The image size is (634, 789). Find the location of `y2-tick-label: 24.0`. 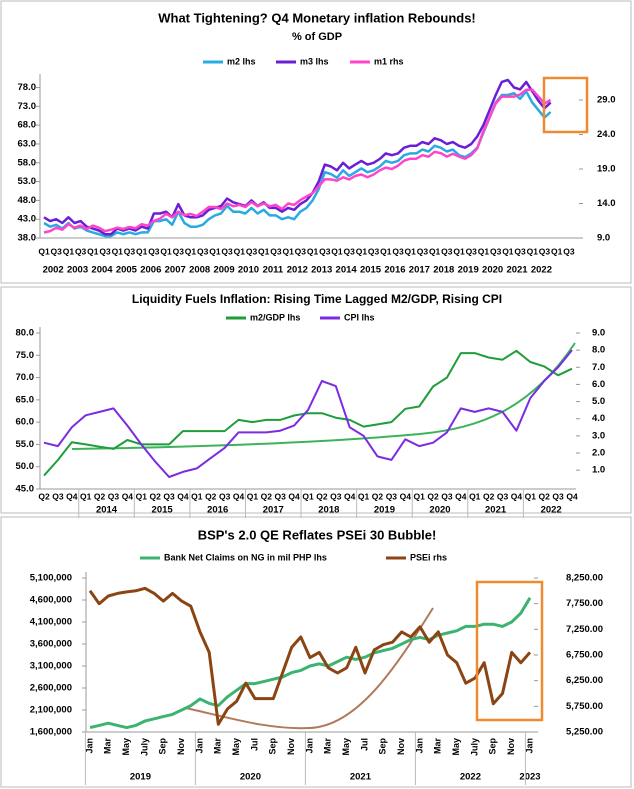

y2-tick-label: 24.0 is located at coordinates (606, 134).